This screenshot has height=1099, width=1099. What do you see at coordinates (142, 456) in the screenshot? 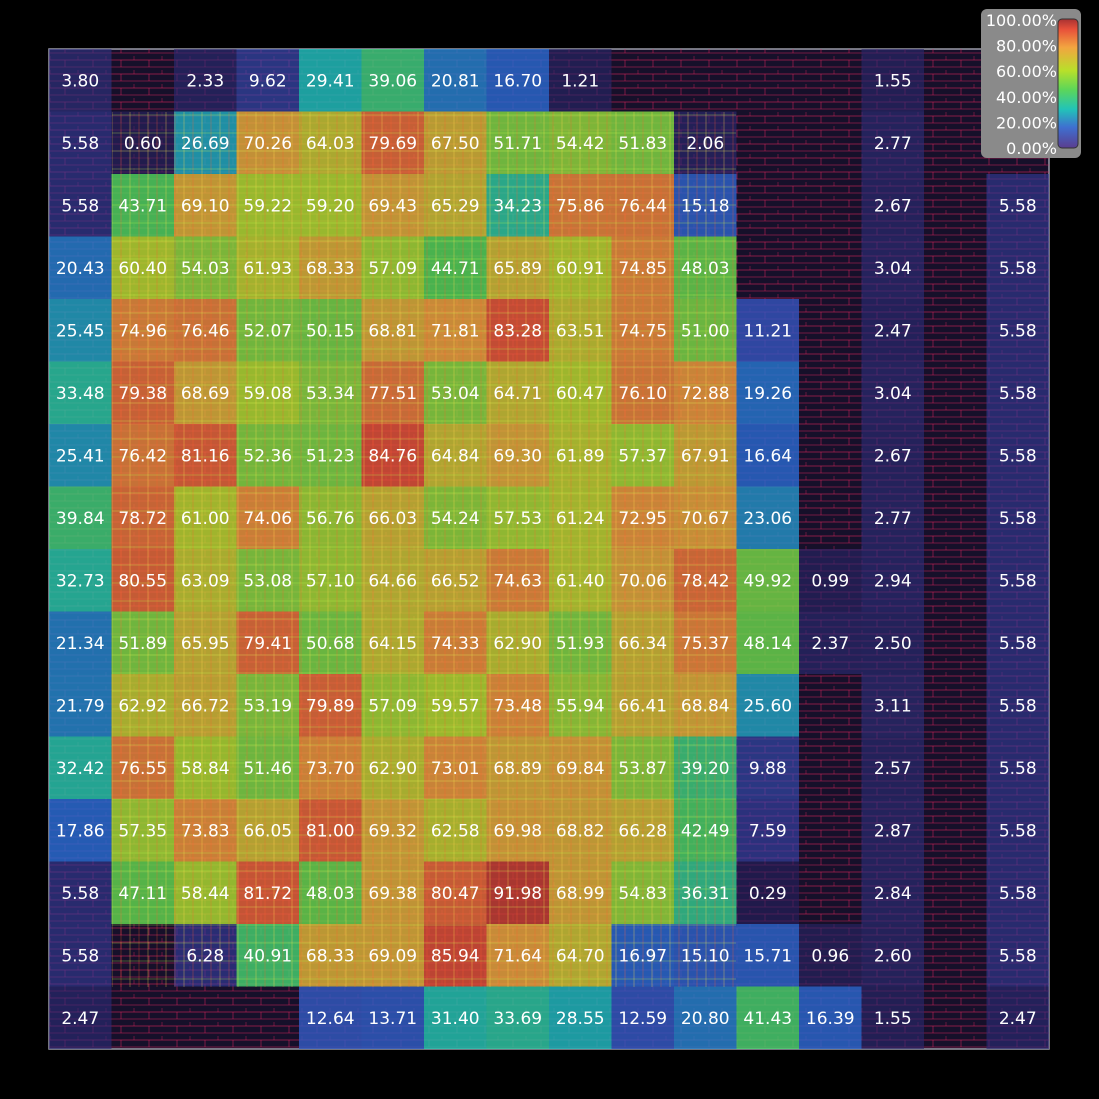
I see `cell-value-label: 76.42` at bounding box center [142, 456].